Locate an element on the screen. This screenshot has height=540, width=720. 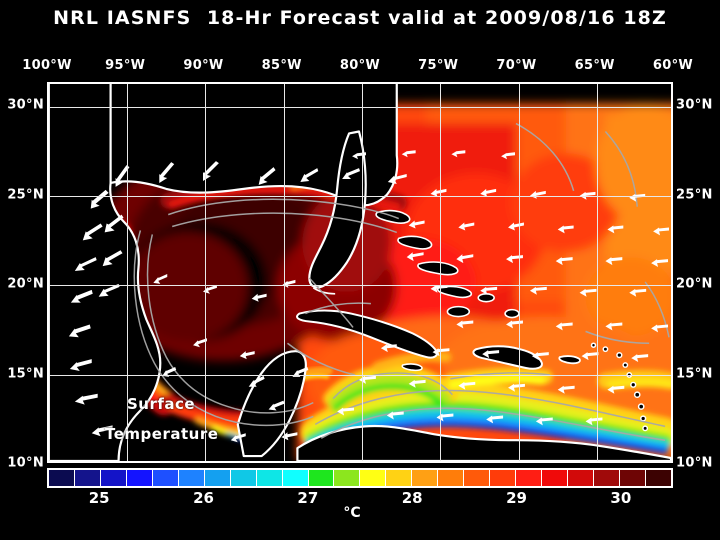
lat-tick-left-10N: 10°N is located at coordinates (25, 463).